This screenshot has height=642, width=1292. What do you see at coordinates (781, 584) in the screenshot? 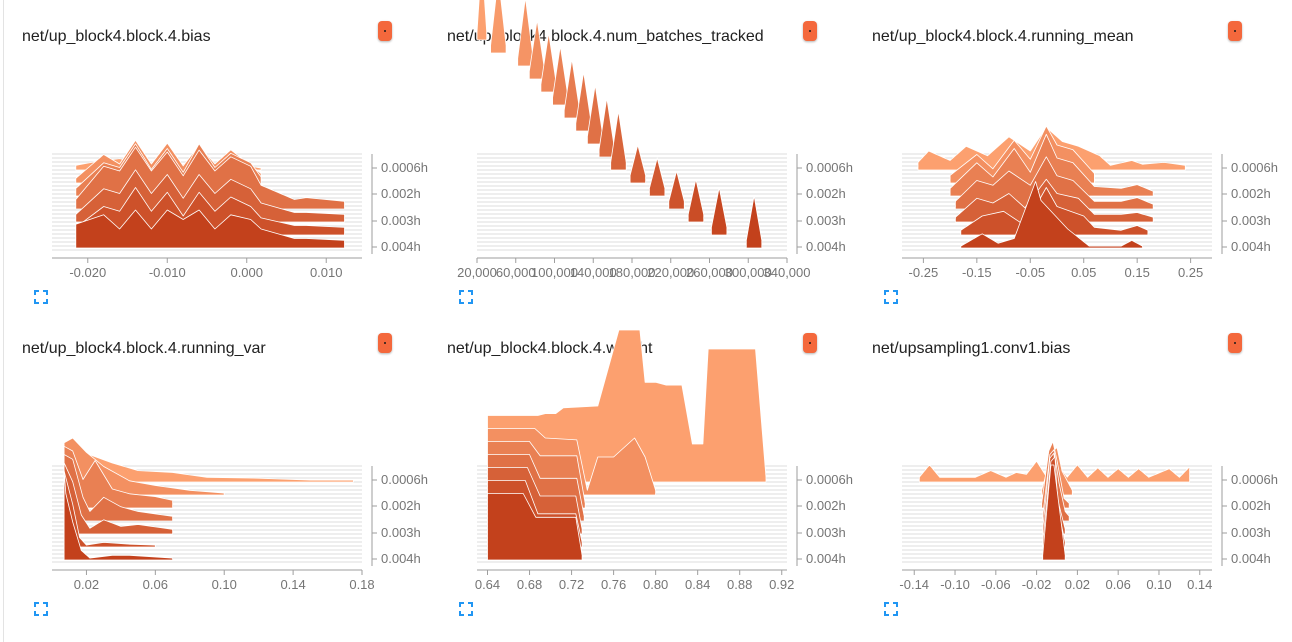
I see `x-tick-label: 0.92` at bounding box center [781, 584].